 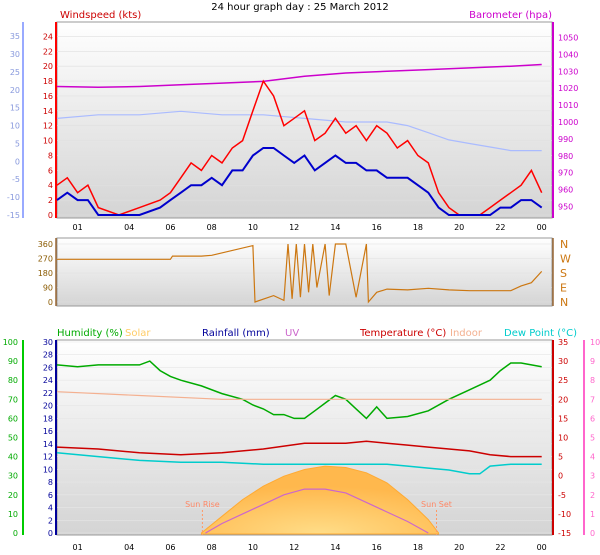 What do you see at coordinates (565, 259) in the screenshot?
I see `compass-label: W` at bounding box center [565, 259].